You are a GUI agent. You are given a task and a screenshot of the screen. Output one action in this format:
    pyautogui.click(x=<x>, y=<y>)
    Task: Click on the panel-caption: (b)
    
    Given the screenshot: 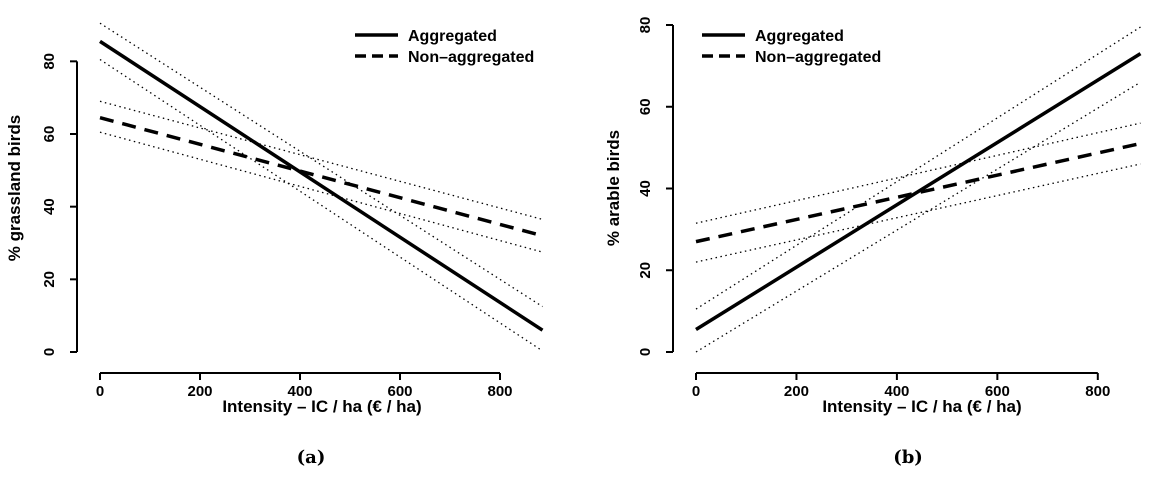 What is the action you would take?
    pyautogui.click(x=908, y=457)
    